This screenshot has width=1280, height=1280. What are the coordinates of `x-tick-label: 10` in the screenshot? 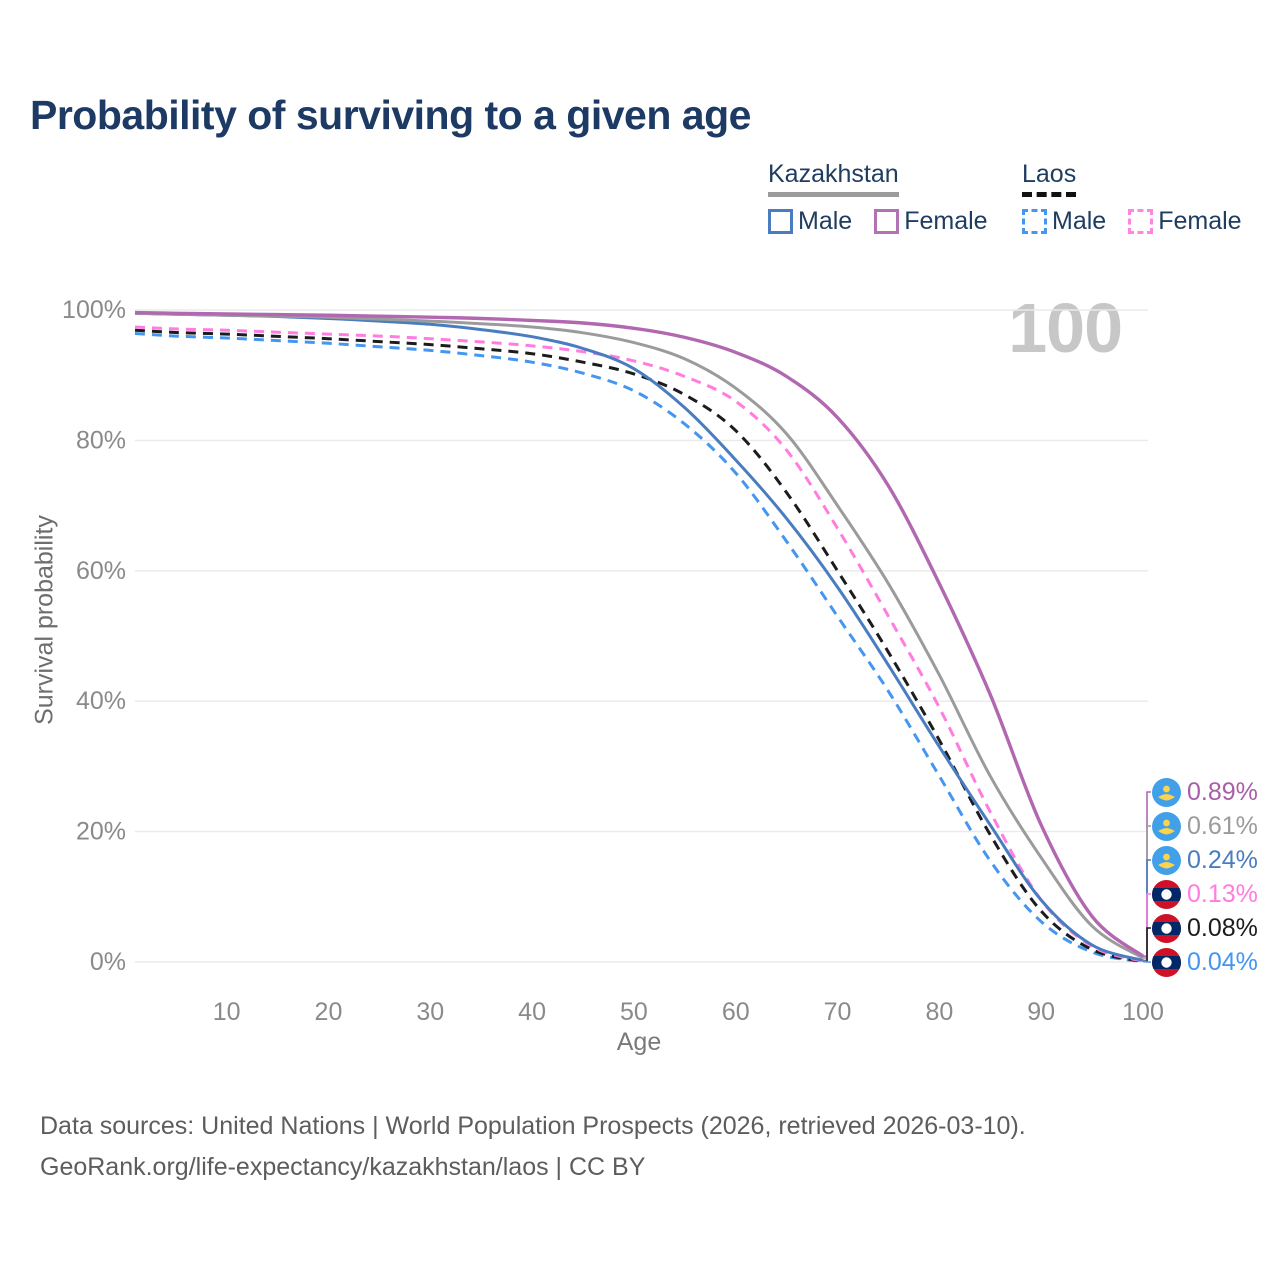 It's located at (227, 1012).